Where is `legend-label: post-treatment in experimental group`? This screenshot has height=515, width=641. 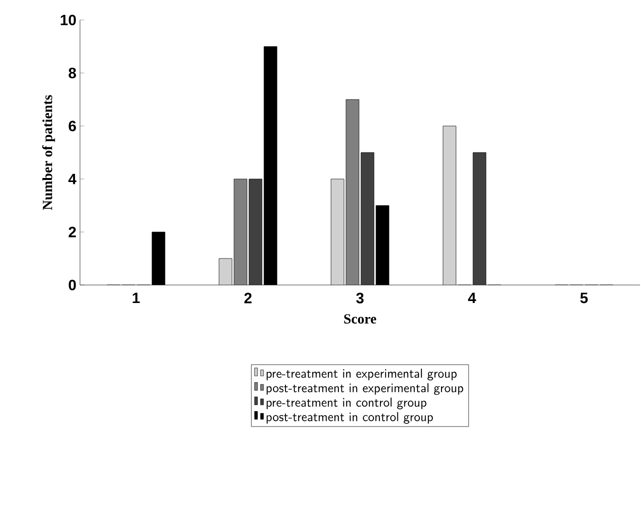
legend-label: post-treatment in experimental group is located at coordinates (365, 389).